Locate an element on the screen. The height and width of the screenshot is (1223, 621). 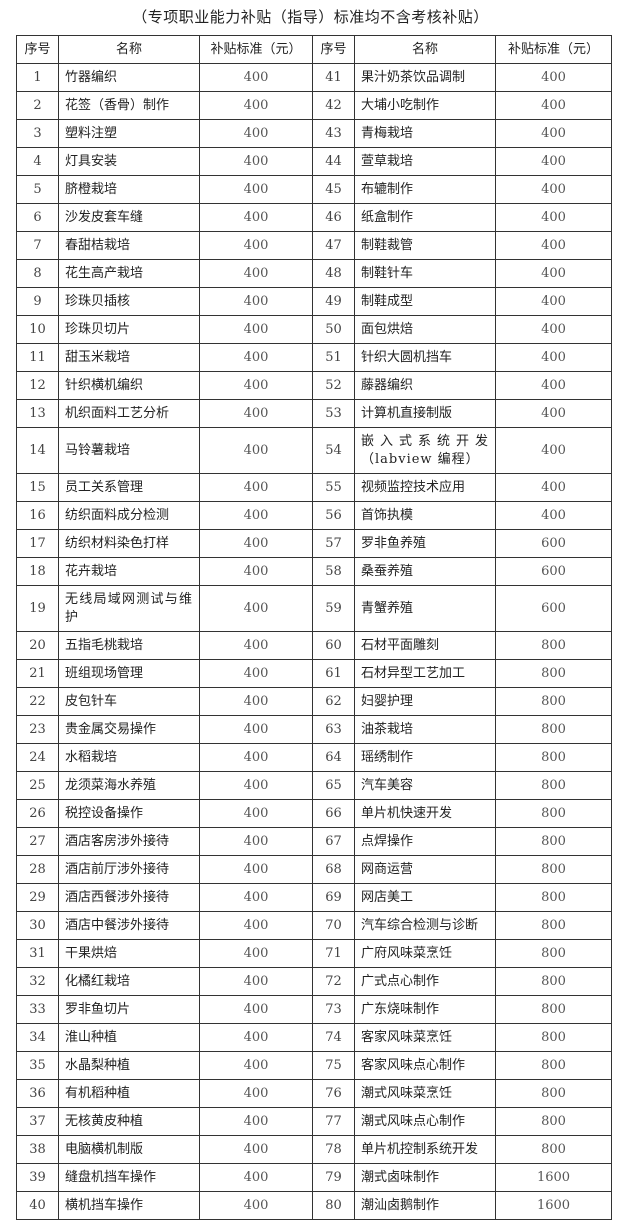
table-row: 8 花生高产栽培 400 48 制鞋针车 400 is located at coordinates (314, 273).